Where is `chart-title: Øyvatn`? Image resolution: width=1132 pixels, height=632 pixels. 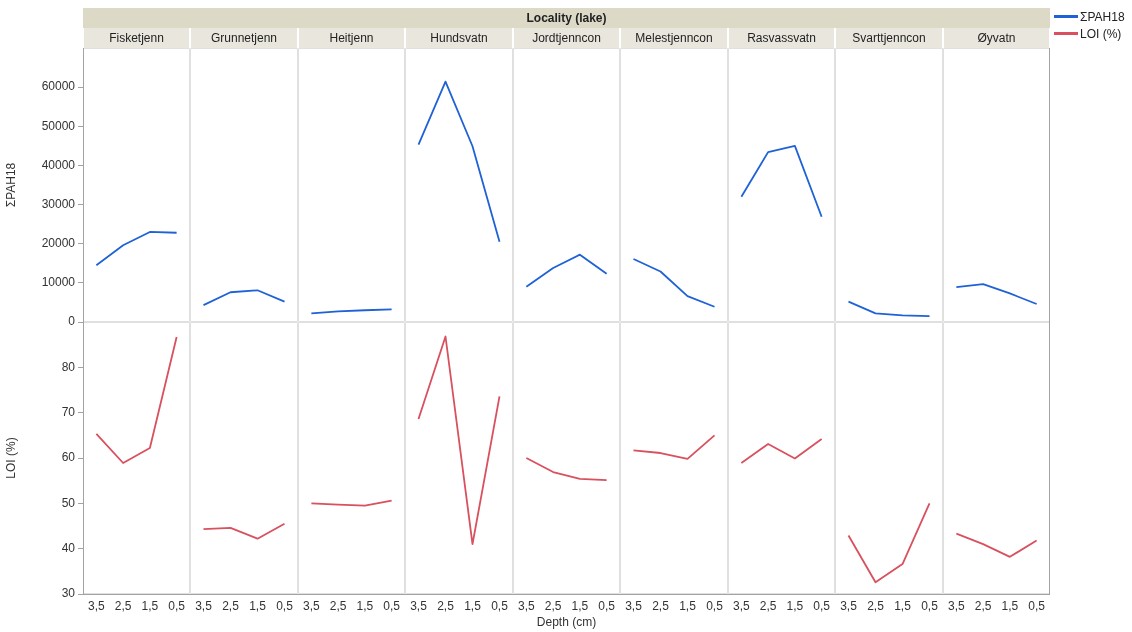
chart-title: Øyvatn is located at coordinates (996, 38).